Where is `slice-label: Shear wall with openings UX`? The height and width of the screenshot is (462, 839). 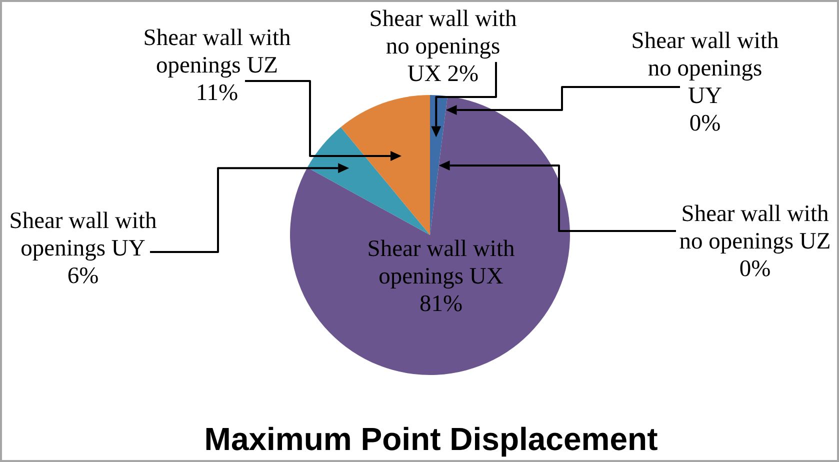
slice-label: Shear wall with openings UX is located at coordinates (441, 263).